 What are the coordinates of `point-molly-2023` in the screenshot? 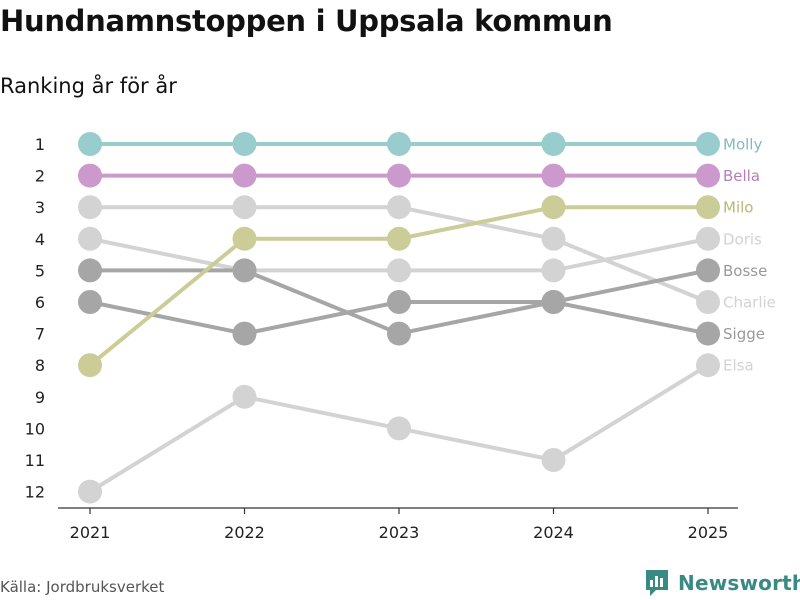 It's located at (399, 144).